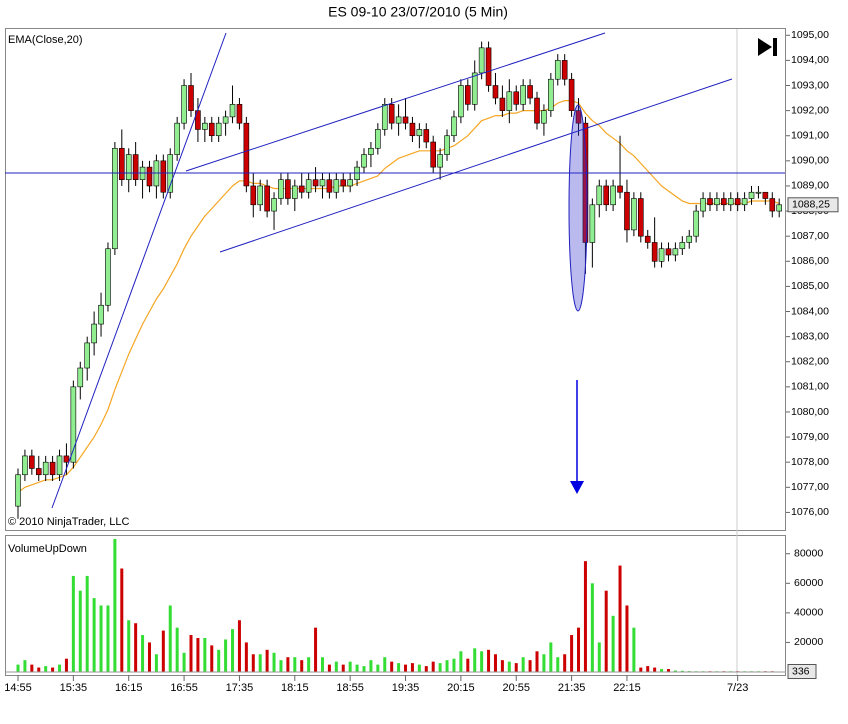 The width and height of the screenshot is (848, 724). I want to click on y-tick-label: 1086,00, so click(810, 261).